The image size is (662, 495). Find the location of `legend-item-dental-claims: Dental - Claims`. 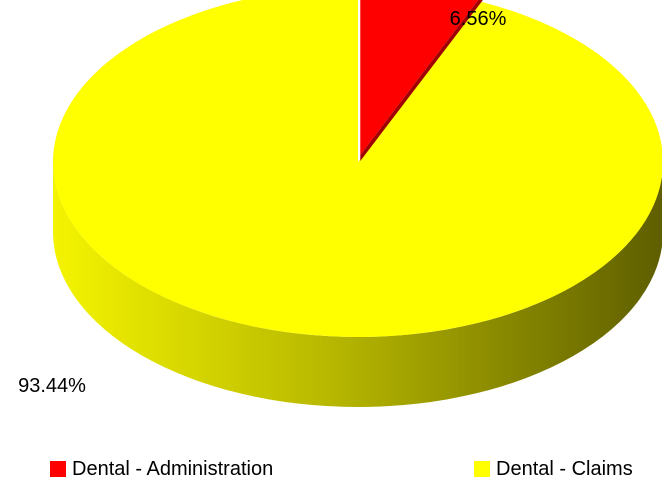

legend-item-dental-claims: Dental - Claims is located at coordinates (553, 469).